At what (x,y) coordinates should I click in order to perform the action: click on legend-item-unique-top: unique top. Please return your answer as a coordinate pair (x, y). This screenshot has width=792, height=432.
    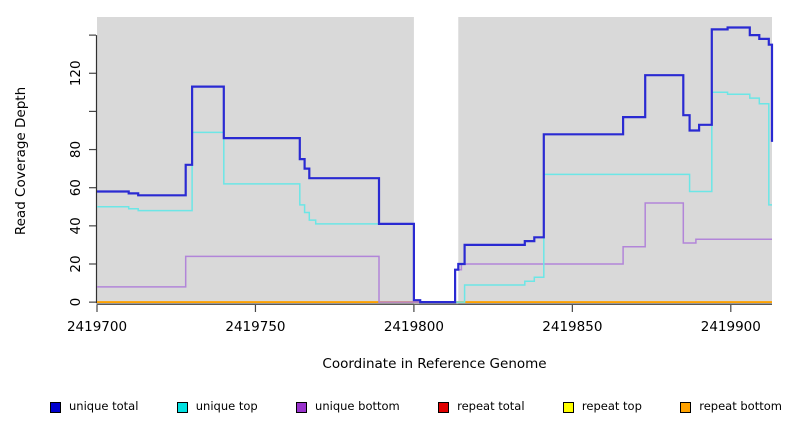
    Looking at the image, I should click on (217, 406).